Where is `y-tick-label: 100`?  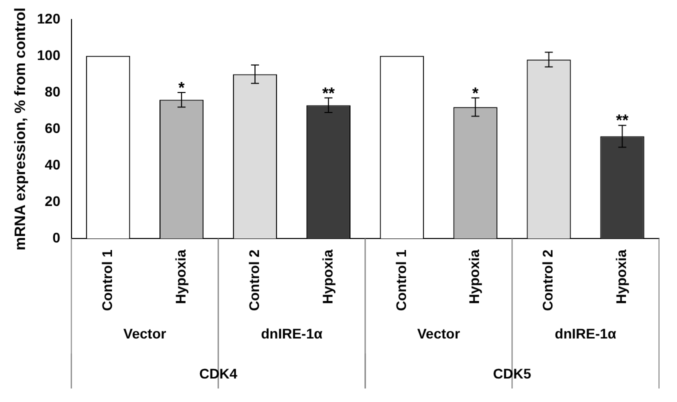 y-tick-label: 100 is located at coordinates (49, 54).